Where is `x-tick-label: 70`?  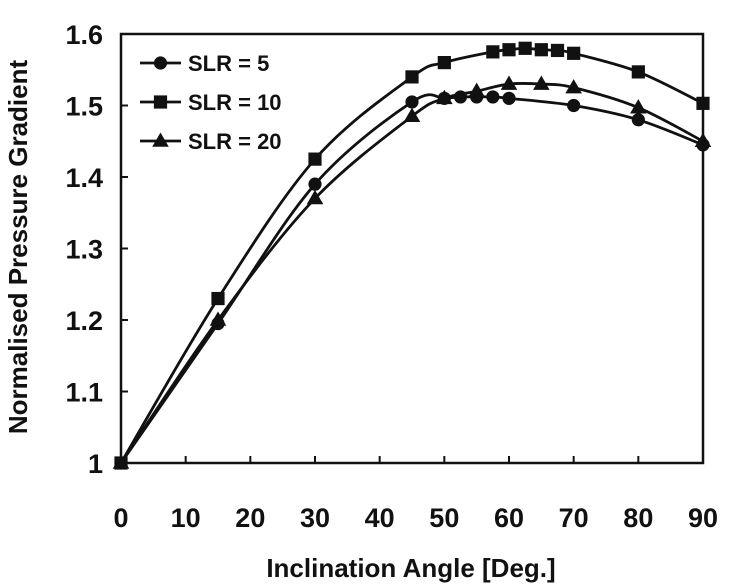 x-tick-label: 70 is located at coordinates (574, 518).